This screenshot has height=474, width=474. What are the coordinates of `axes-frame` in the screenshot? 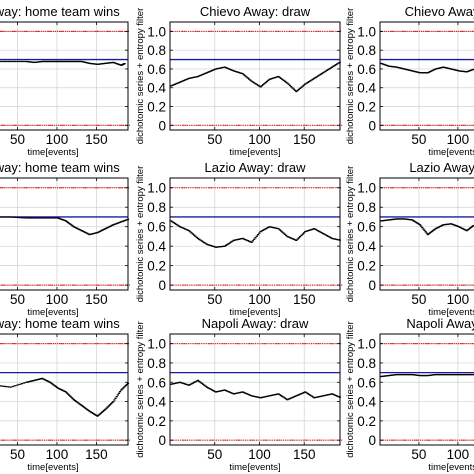 It's located at (64, 389).